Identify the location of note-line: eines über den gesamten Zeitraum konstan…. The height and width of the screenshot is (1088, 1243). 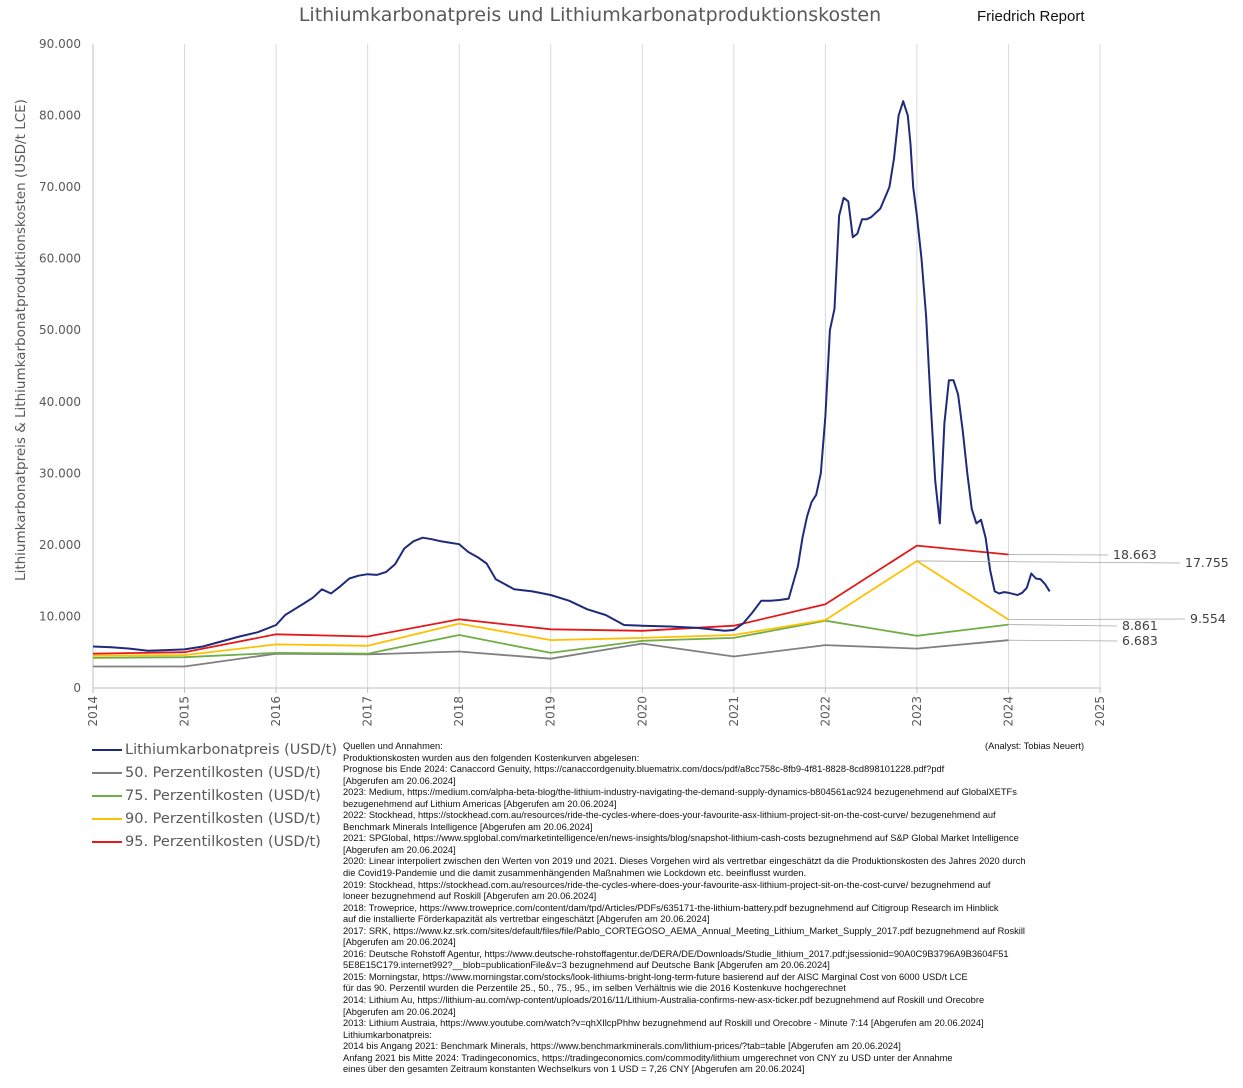
(574, 1069).